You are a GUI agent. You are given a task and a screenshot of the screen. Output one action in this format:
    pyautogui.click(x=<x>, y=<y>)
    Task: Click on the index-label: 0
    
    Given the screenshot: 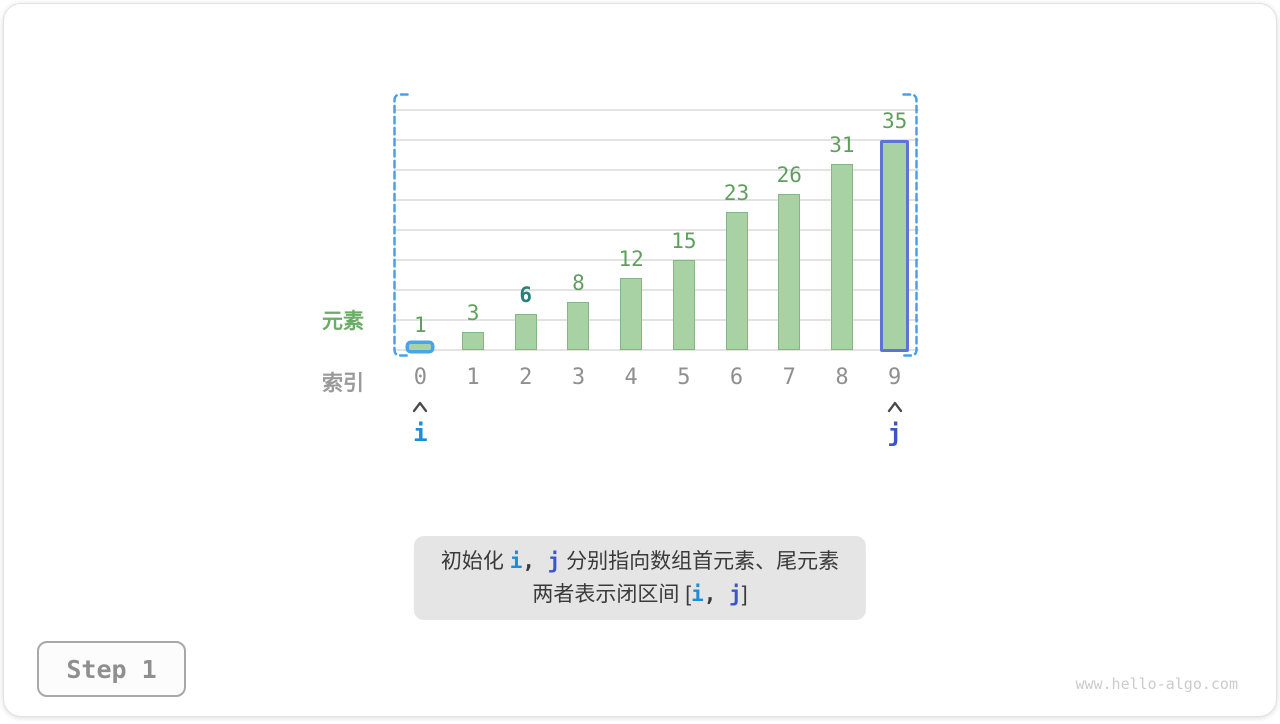 What is the action you would take?
    pyautogui.click(x=420, y=377)
    